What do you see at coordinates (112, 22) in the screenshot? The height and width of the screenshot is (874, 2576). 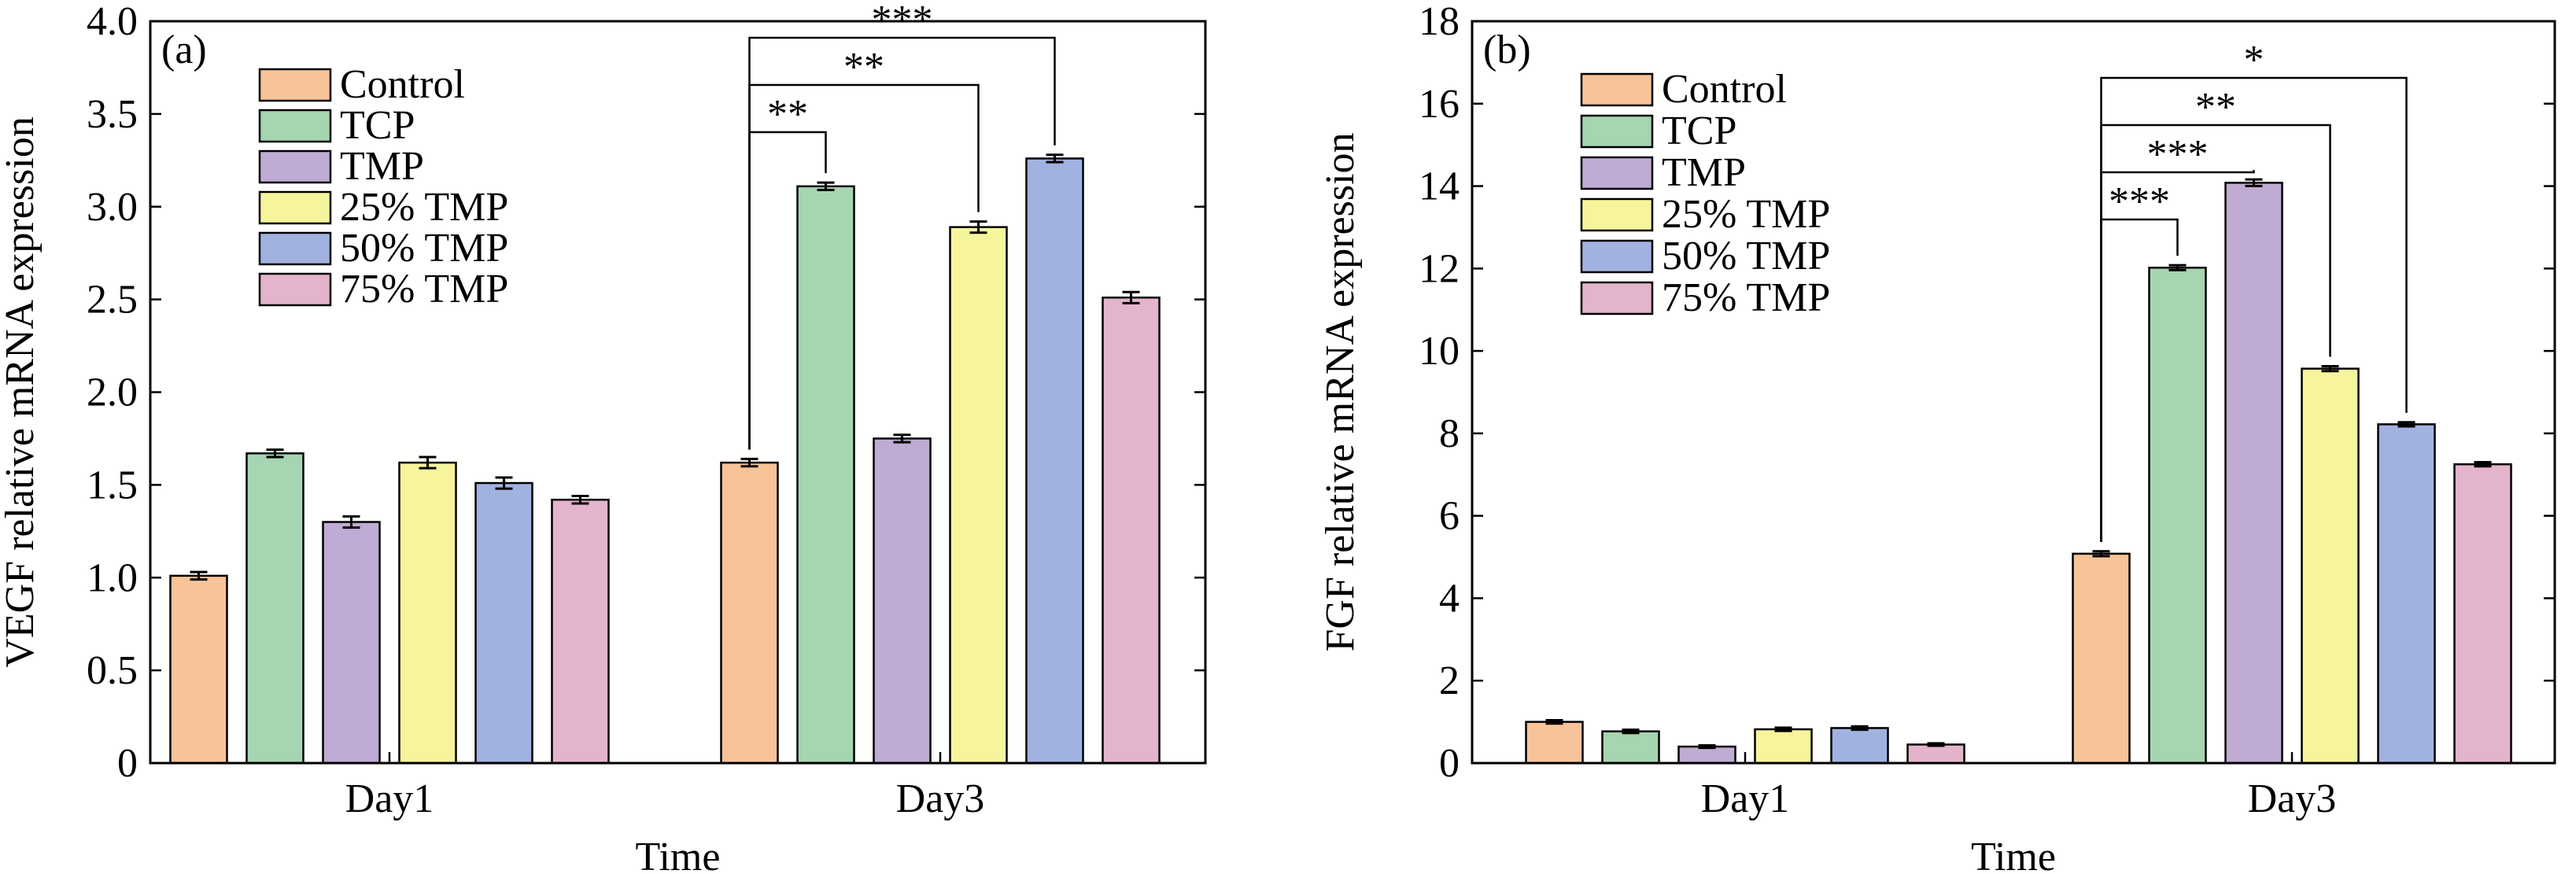 I see `y-tick-label: 4.0` at bounding box center [112, 22].